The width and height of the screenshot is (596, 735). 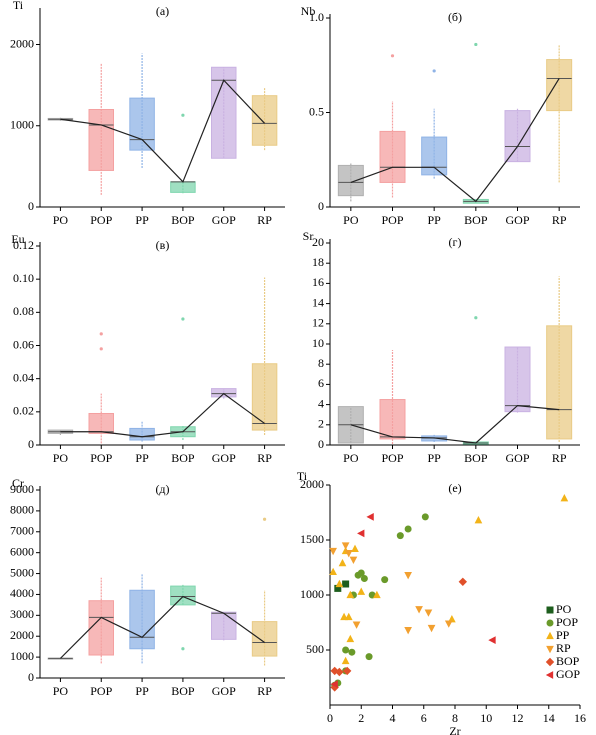 What do you see at coordinates (351, 458) in the screenshot?
I see `x-tick-label: PO` at bounding box center [351, 458].